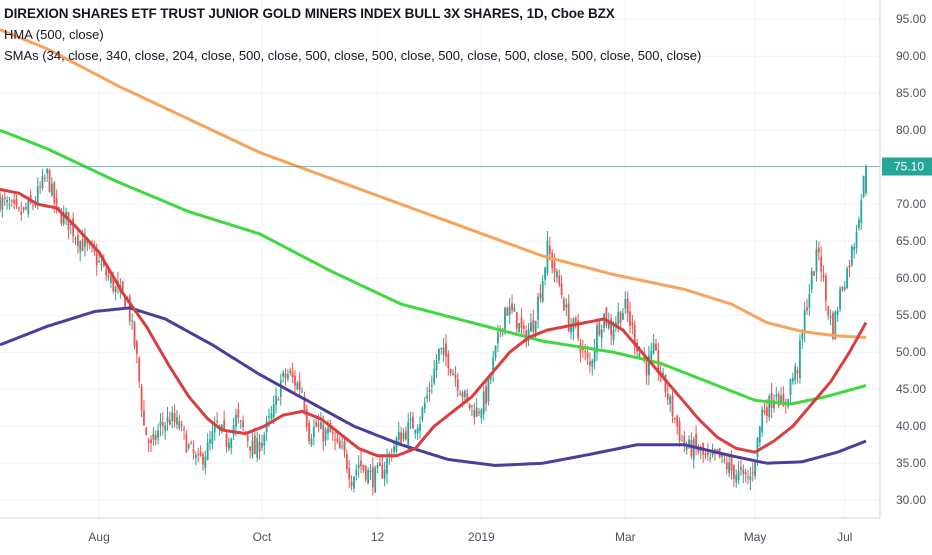  I want to click on y-tick-label: 45.00, so click(911, 389).